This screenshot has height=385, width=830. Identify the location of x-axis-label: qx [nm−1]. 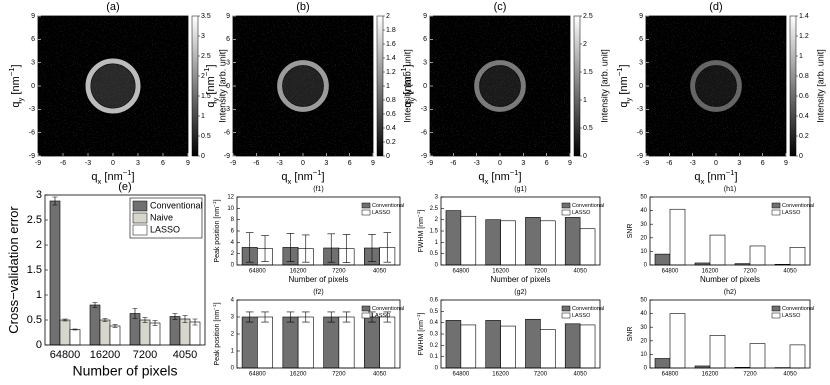
(112, 177).